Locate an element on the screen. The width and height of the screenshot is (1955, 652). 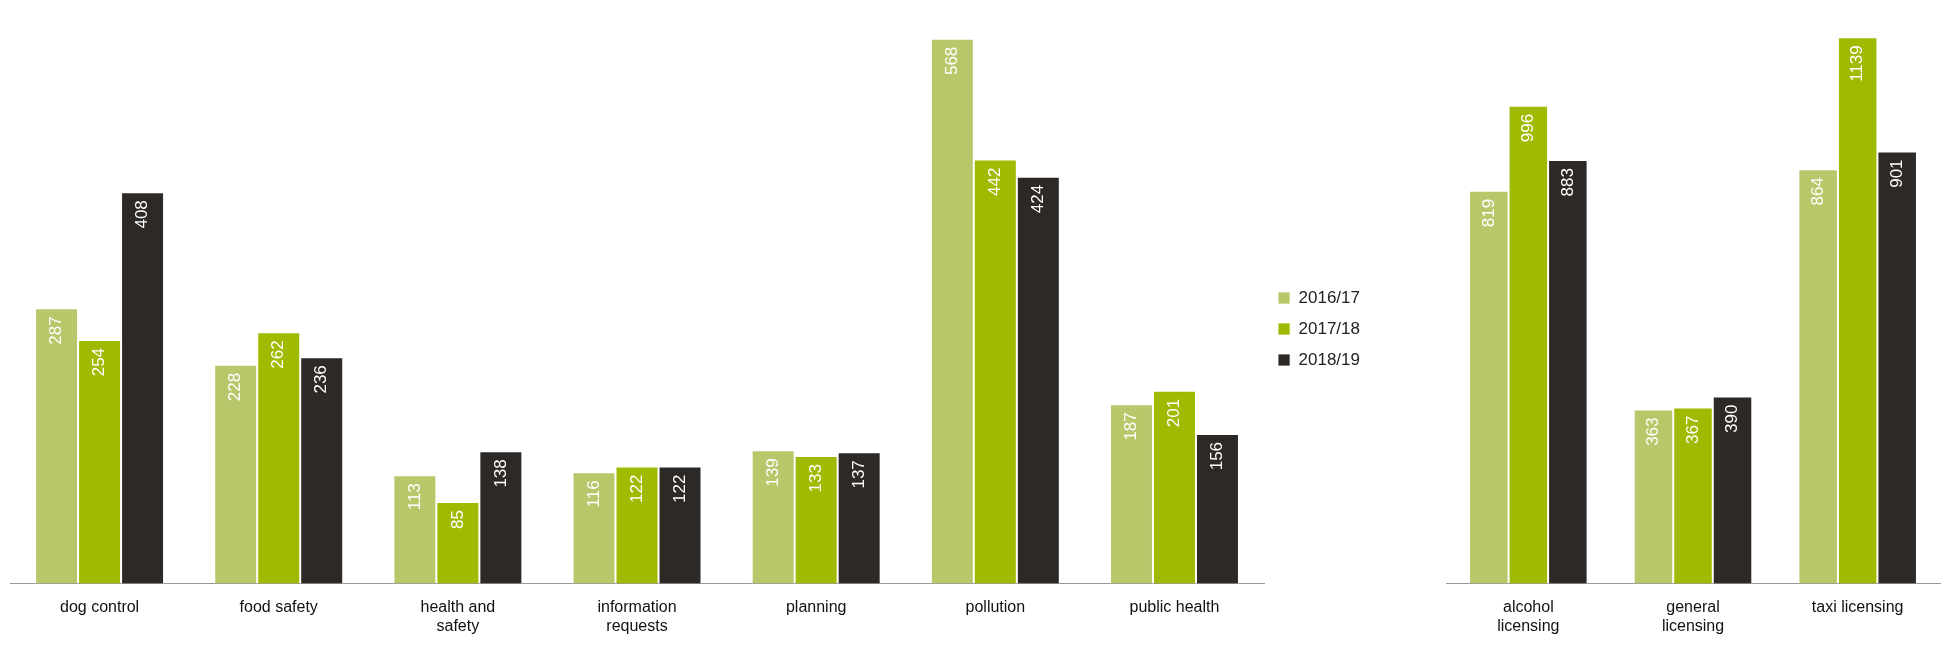
legend-label: 2016/17 is located at coordinates (1329, 297).